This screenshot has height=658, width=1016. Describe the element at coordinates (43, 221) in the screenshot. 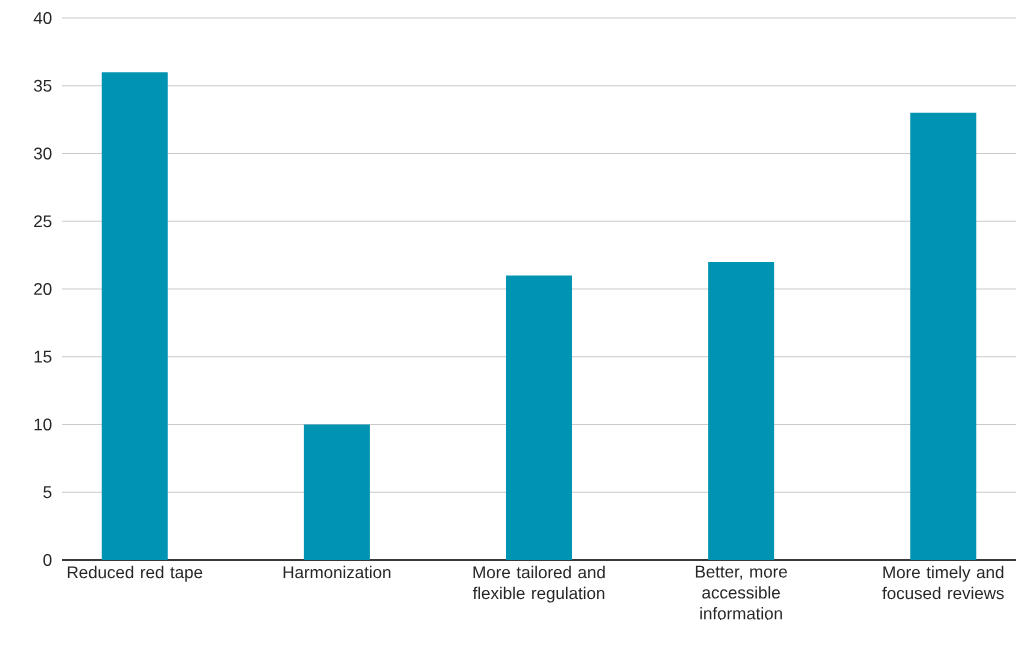

I see `y-tick-label: 25` at that location.